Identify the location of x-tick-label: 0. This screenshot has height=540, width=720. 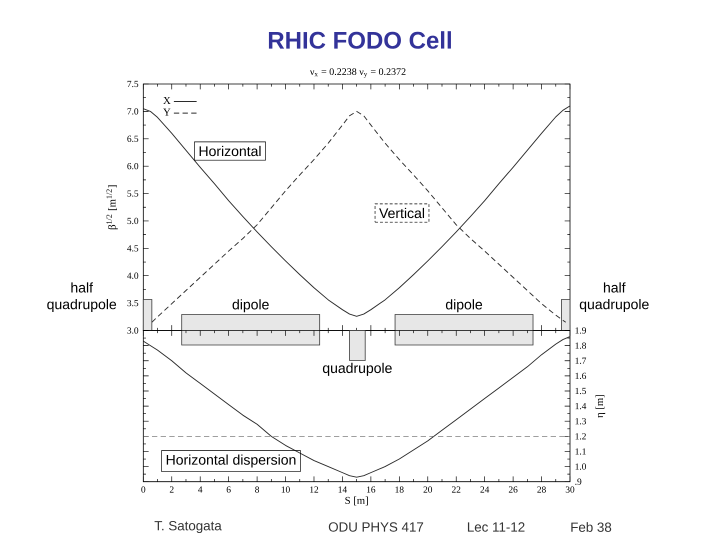
(143, 489).